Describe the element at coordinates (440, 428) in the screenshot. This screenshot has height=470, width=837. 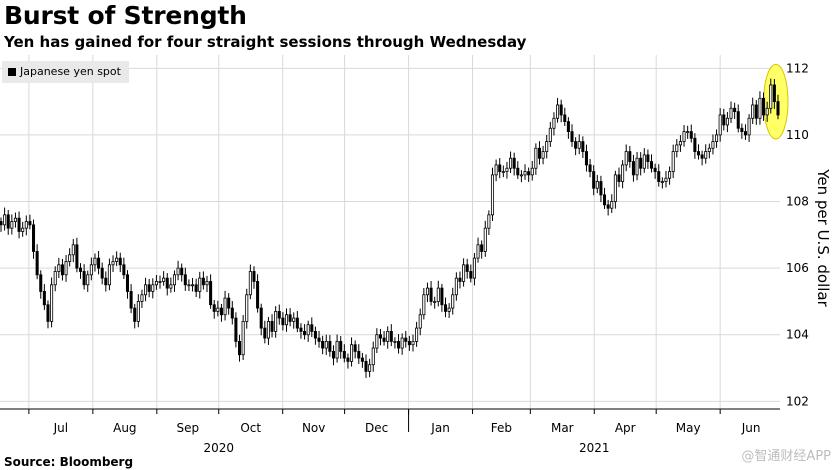
I see `x-month-label-jan: Jan` at that location.